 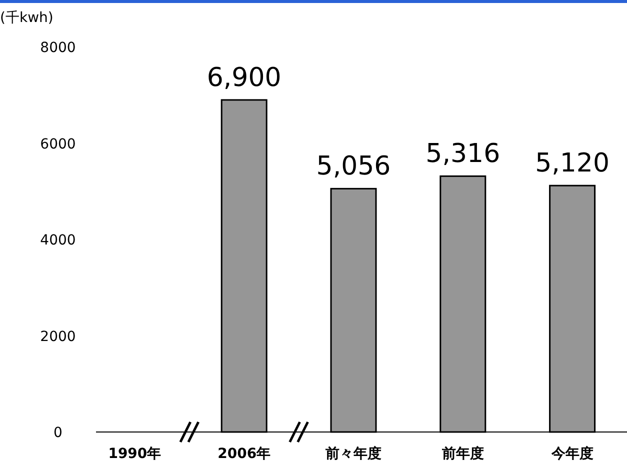 I want to click on data-label: 5,120, so click(x=572, y=163).